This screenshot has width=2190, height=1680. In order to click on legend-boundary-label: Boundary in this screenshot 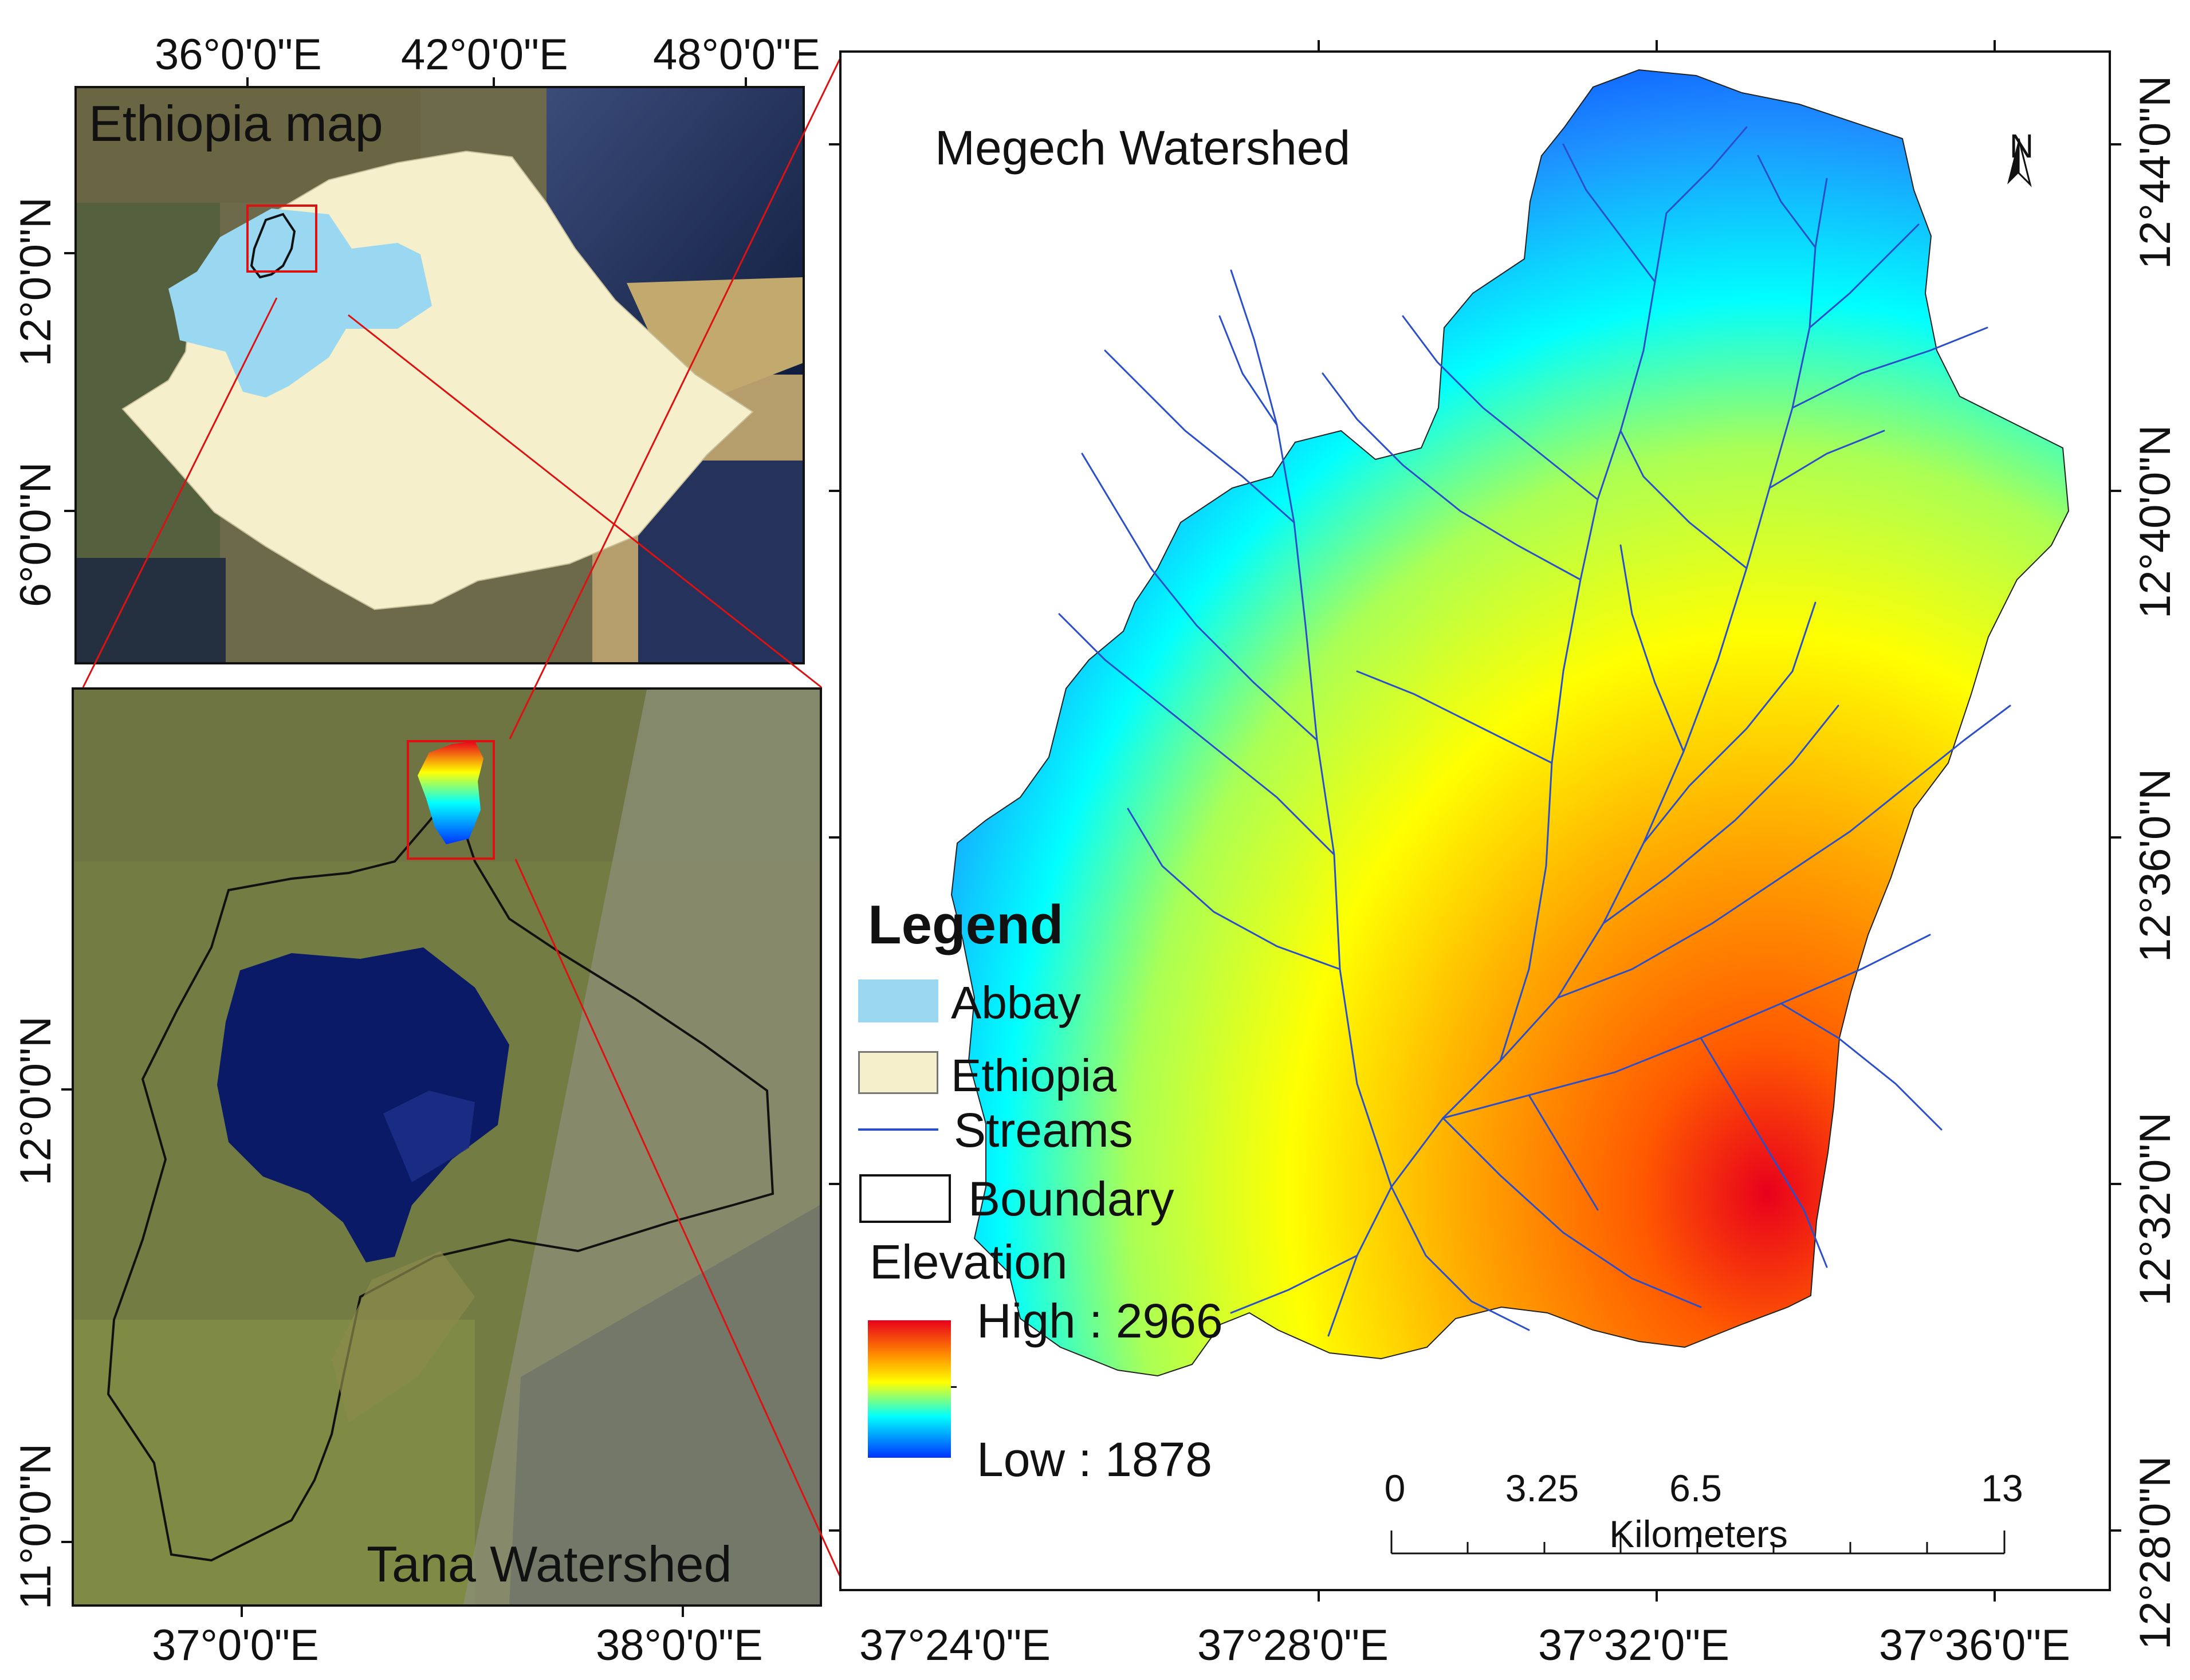, I will do `click(1071, 1199)`.